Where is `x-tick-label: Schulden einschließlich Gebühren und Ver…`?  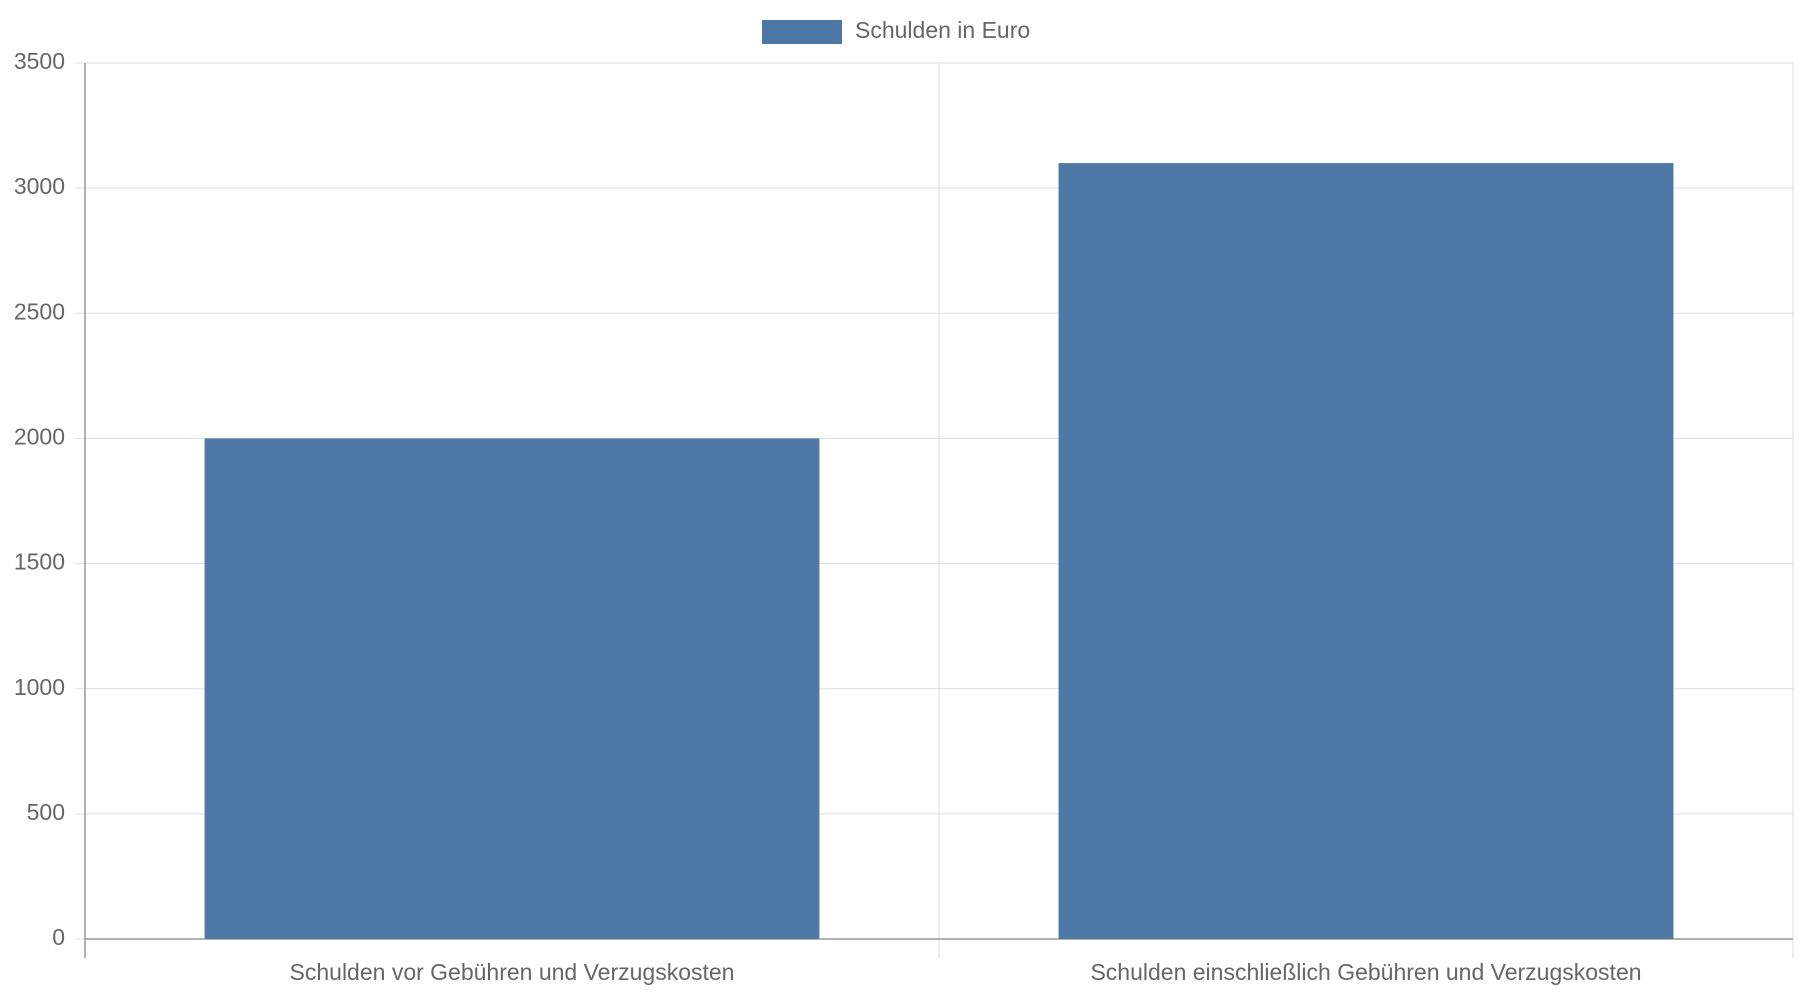
x-tick-label: Schulden einschließlich Gebühren und Ver… is located at coordinates (1365, 972).